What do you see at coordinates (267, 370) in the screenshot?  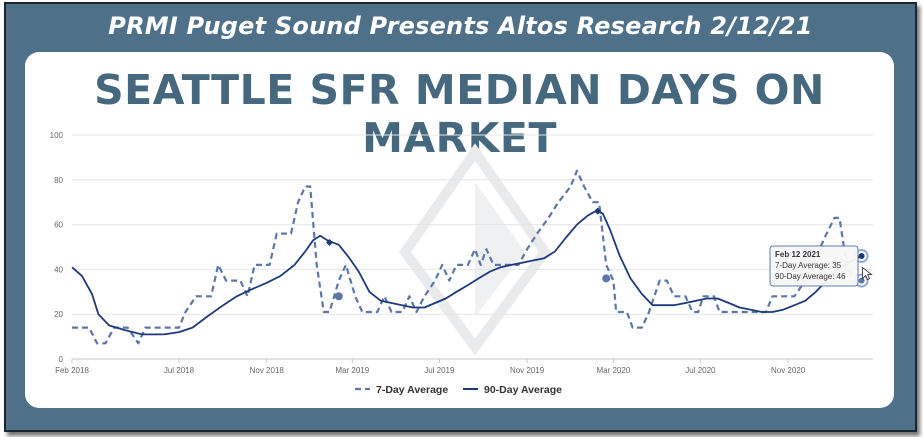 I see `x-tick-label: Nov 2018` at bounding box center [267, 370].